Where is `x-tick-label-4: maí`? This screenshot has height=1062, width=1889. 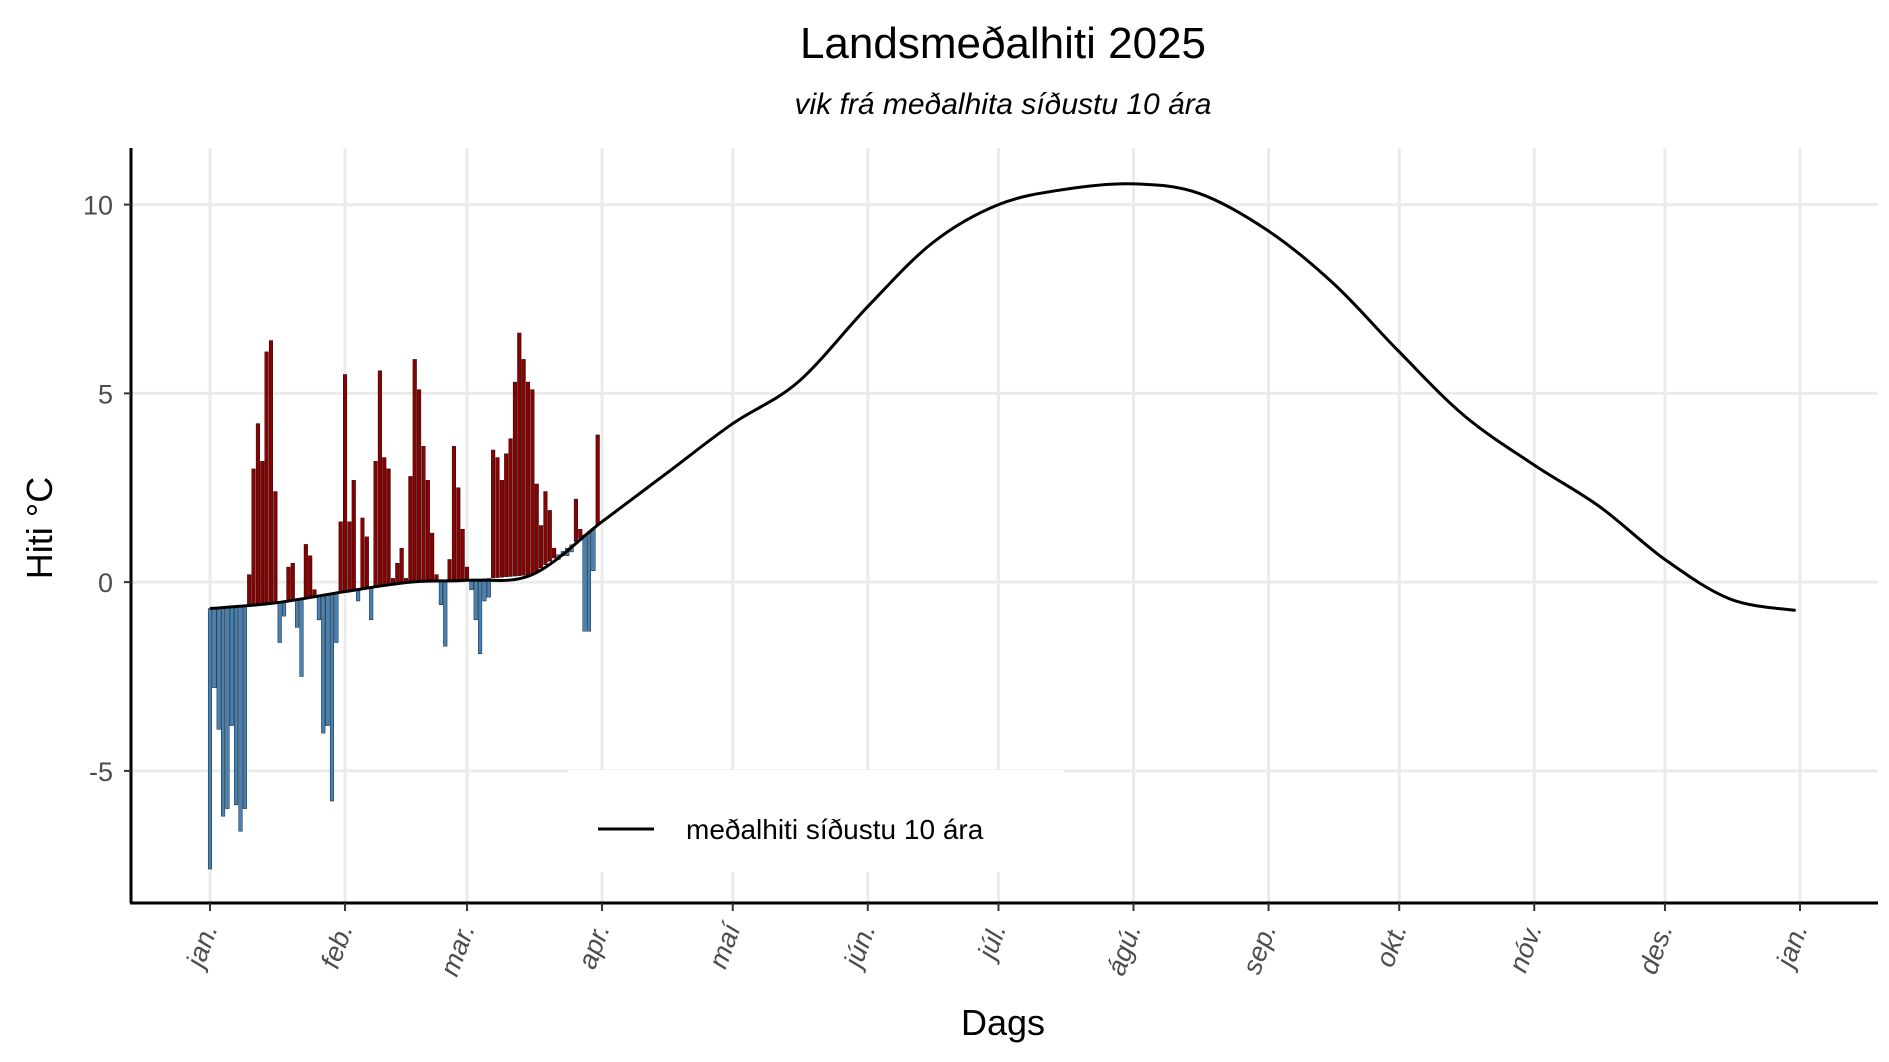
x-tick-label-4: maí is located at coordinates (725, 944).